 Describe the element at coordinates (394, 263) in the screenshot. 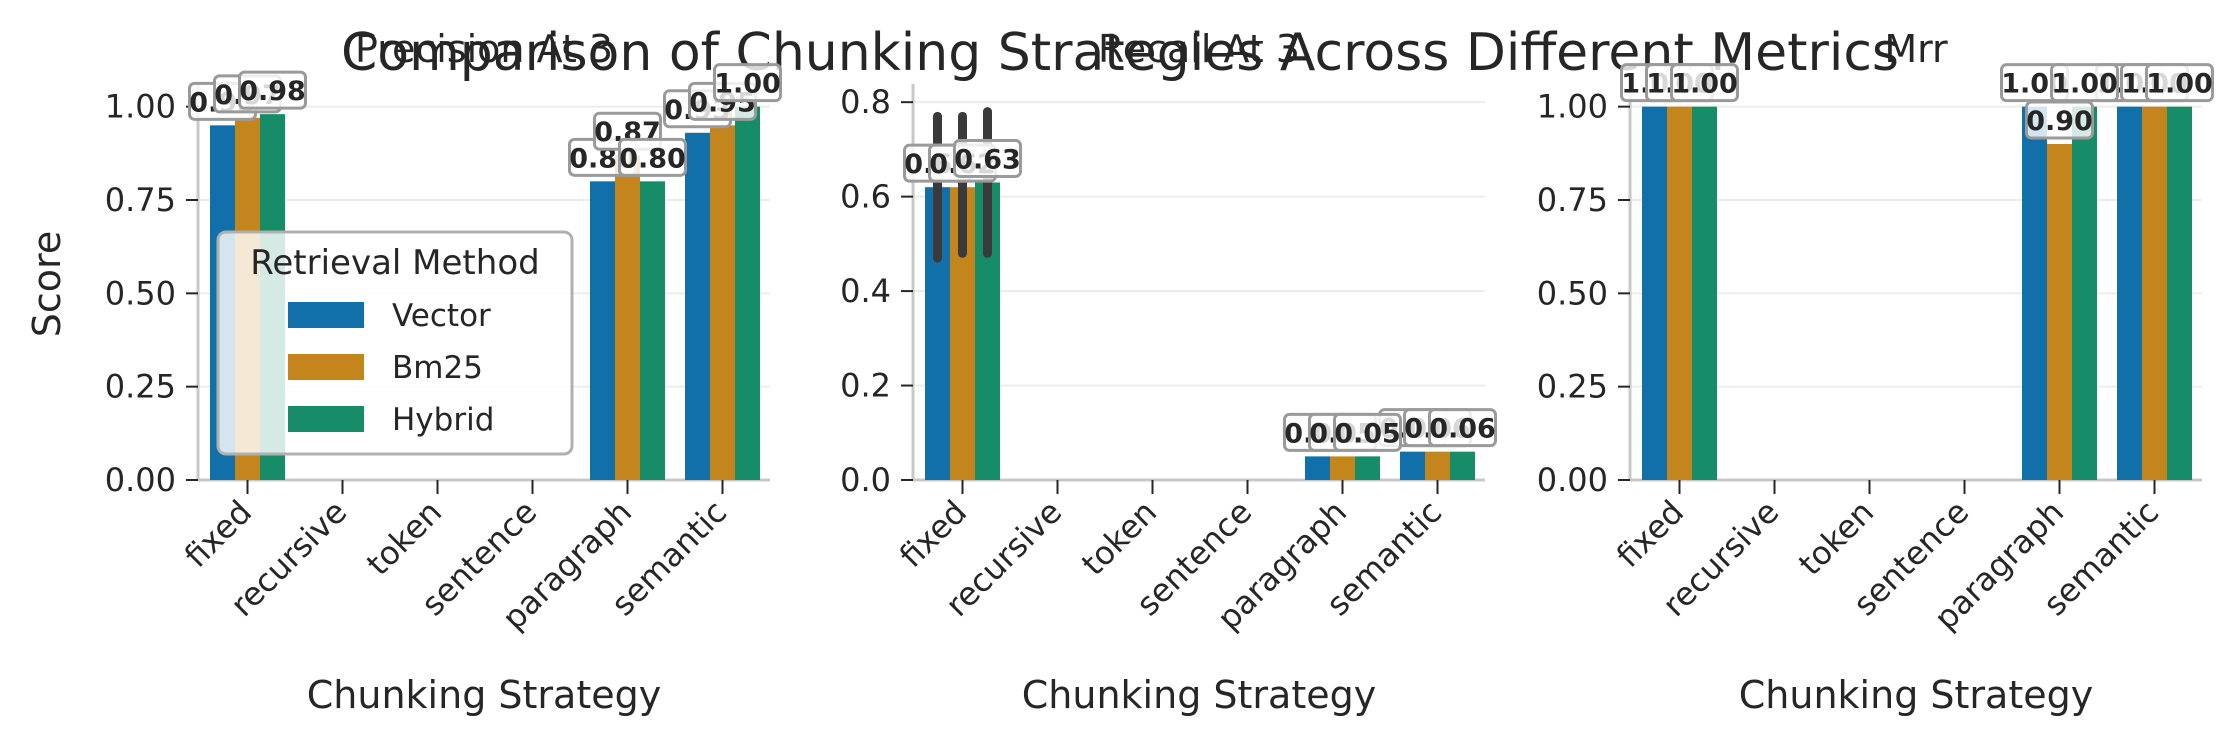

I see `legend-title: Retrieval Method` at that location.